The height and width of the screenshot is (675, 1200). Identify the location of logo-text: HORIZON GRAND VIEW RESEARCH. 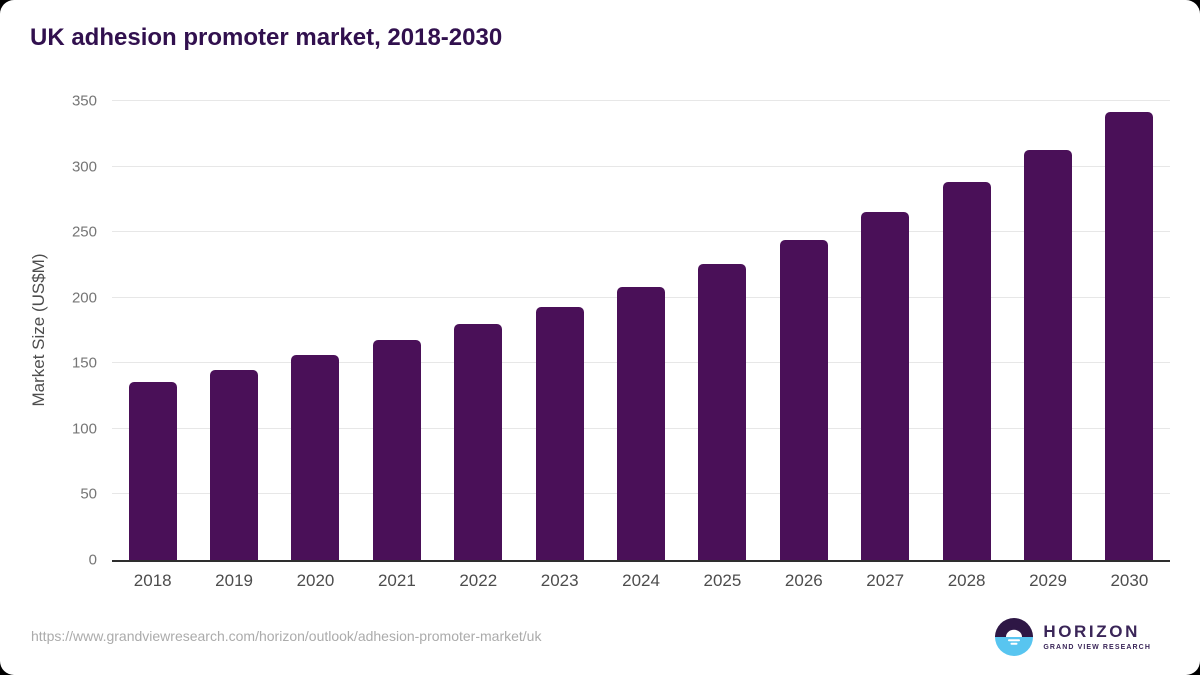
(1097, 636).